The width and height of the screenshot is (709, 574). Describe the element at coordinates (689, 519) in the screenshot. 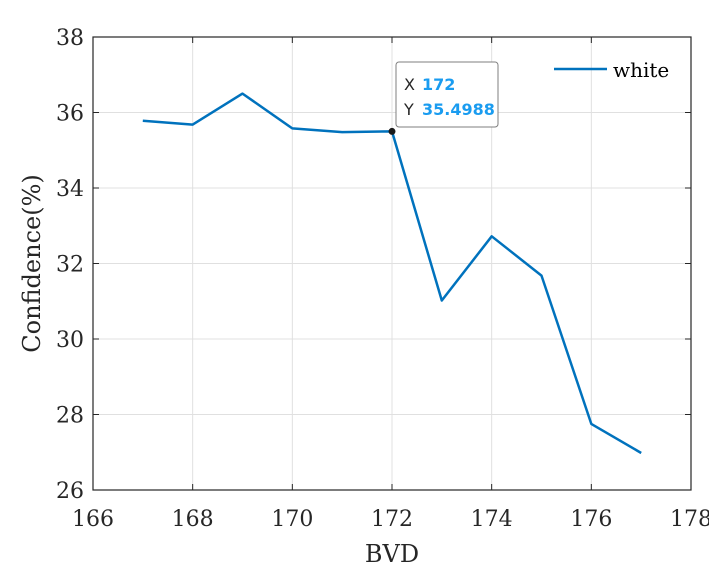

I see `x-tick-label: 178` at that location.